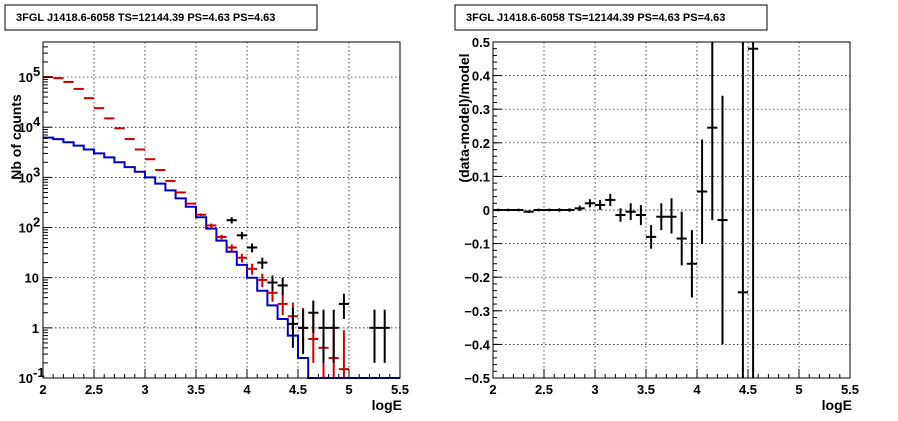  I want to click on residual-x-tick-label: 2, so click(492, 389).